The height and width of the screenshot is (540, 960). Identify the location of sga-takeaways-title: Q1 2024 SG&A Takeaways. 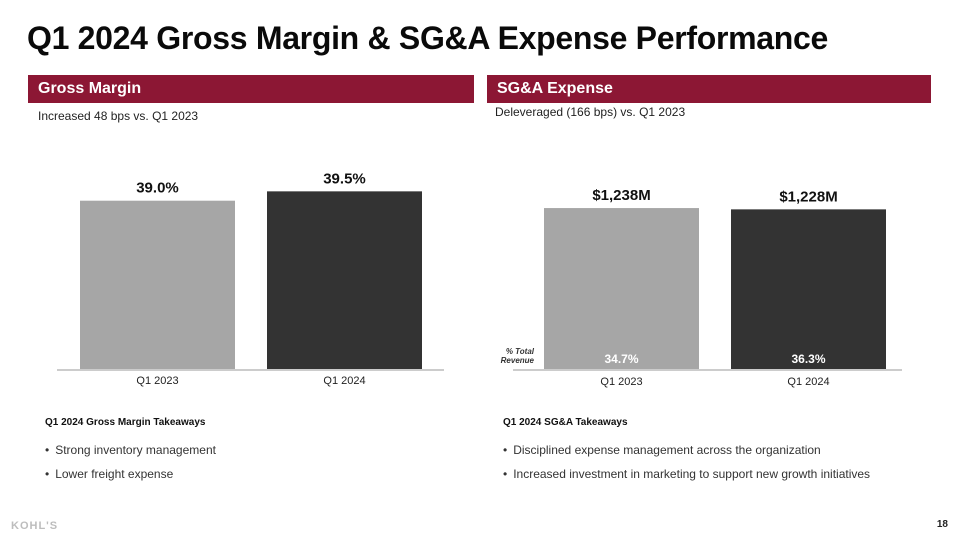
(565, 422).